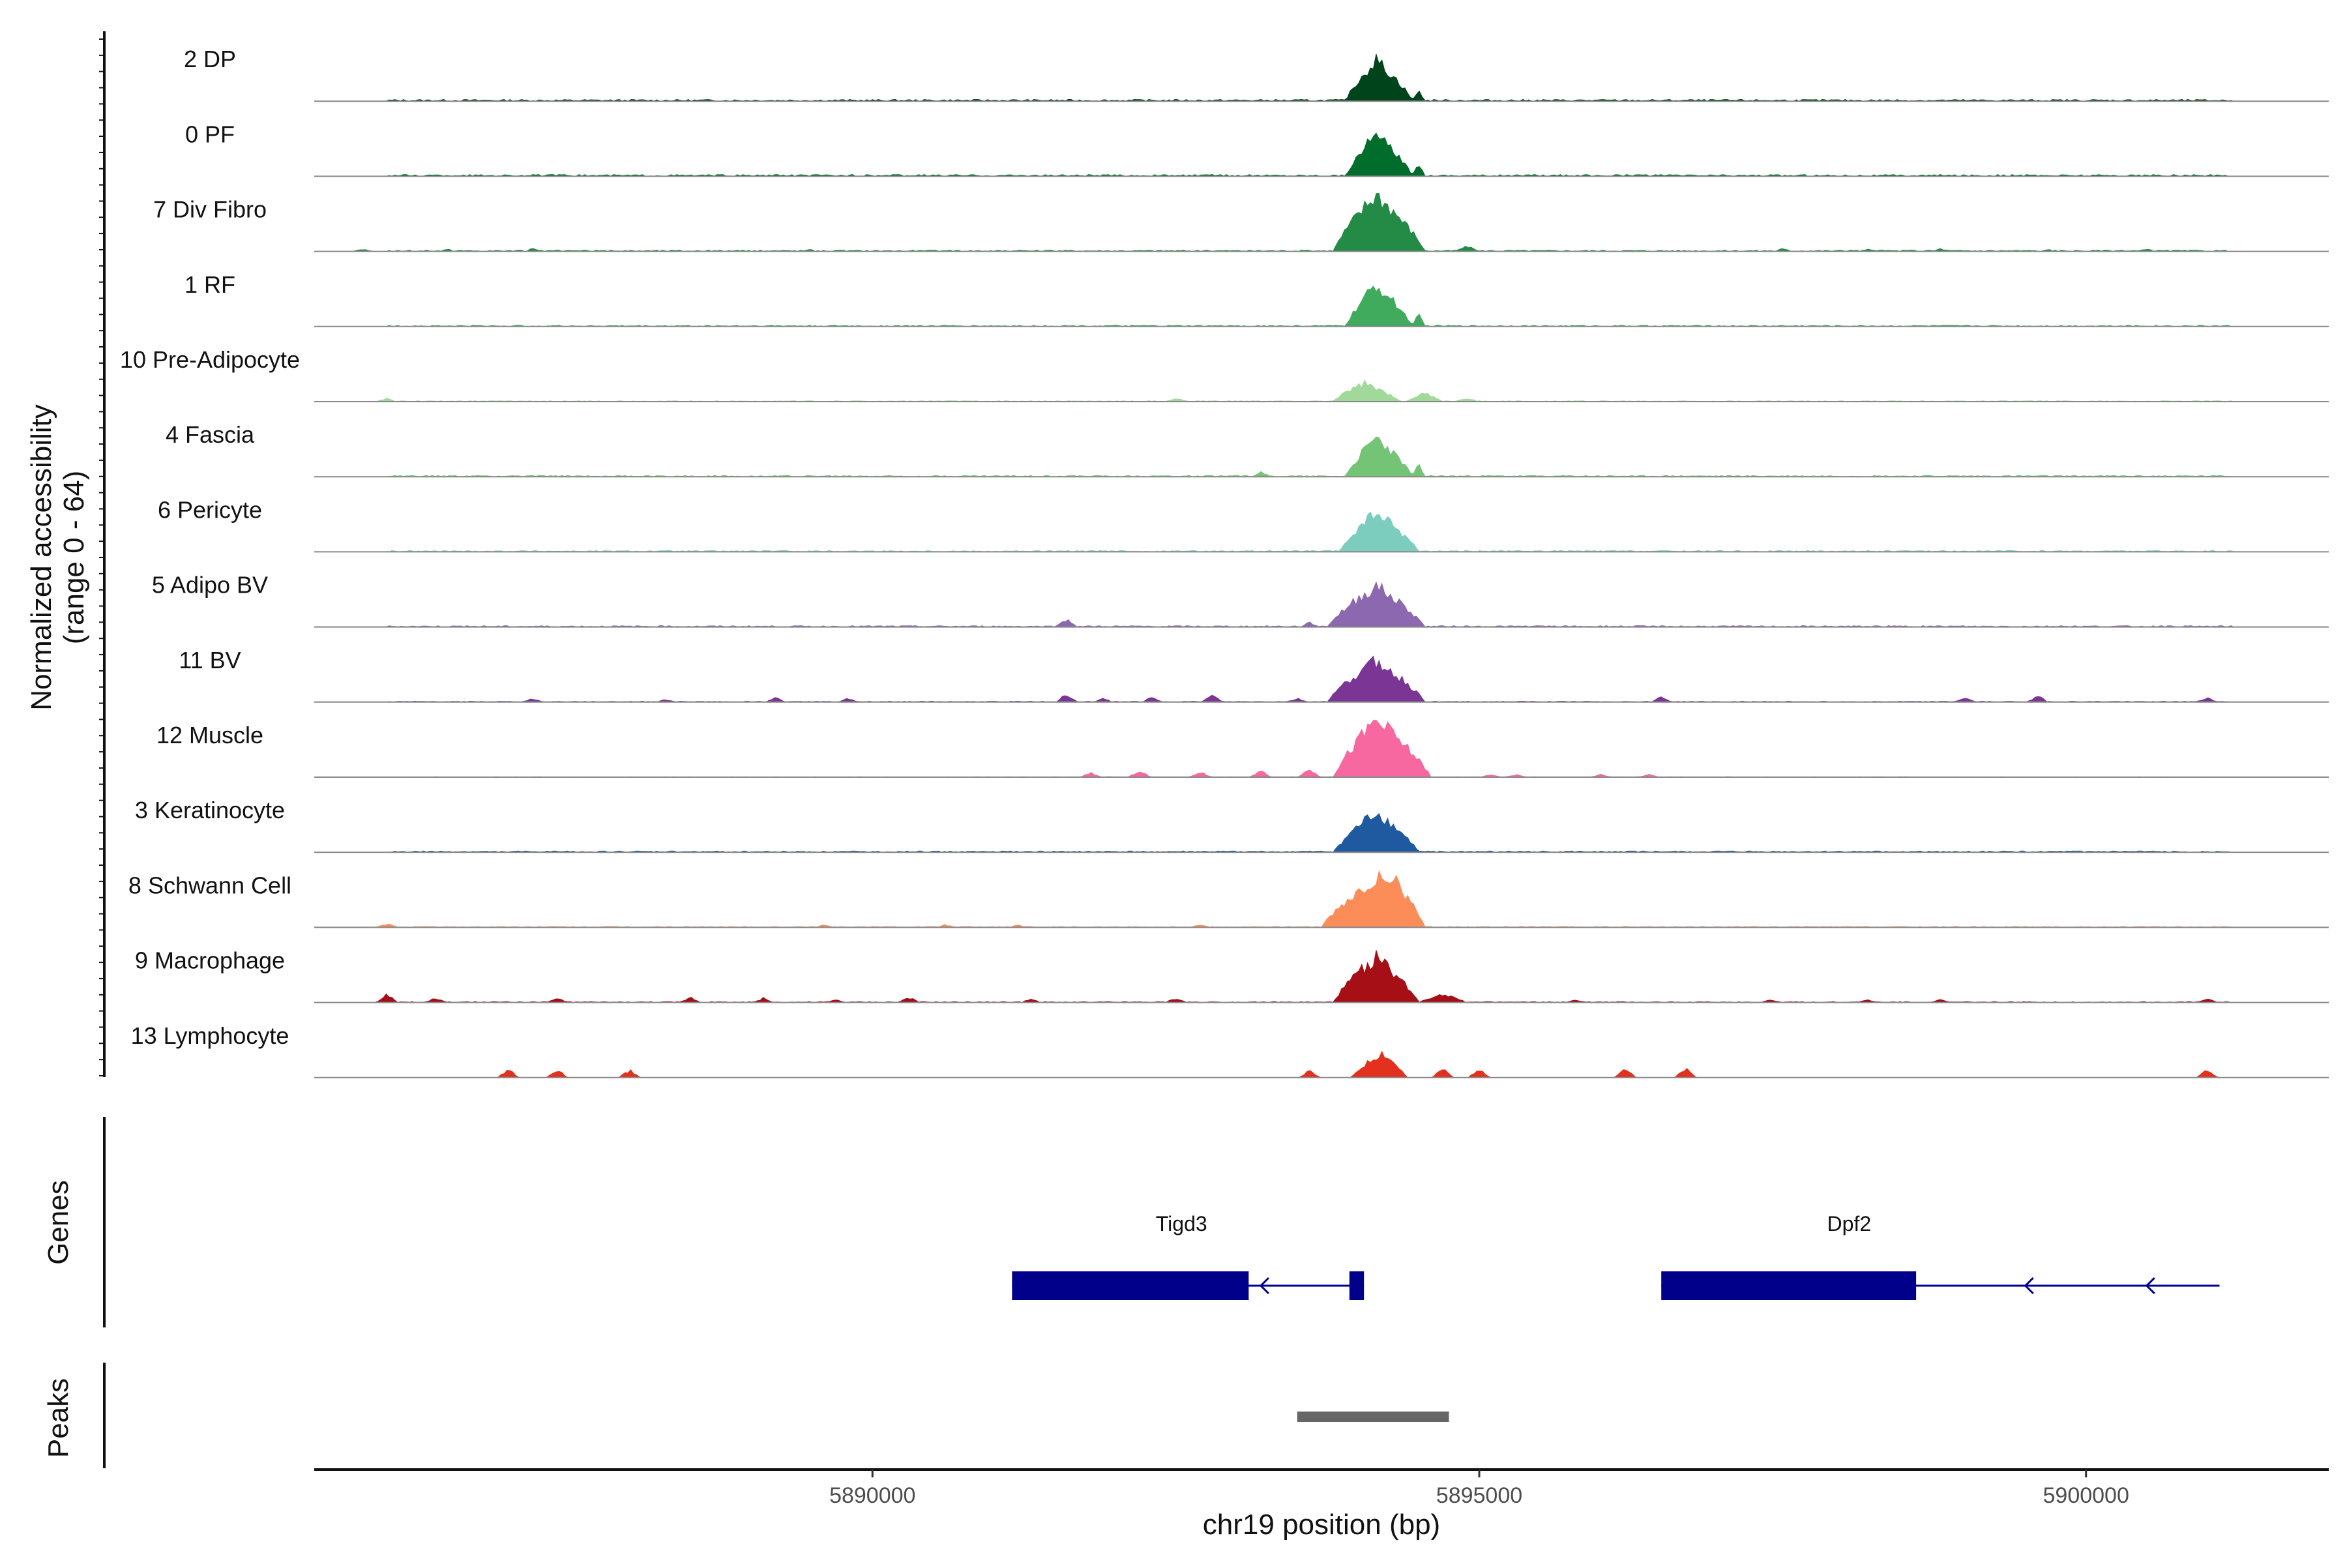 The image size is (2347, 1568). Describe the element at coordinates (210, 1036) in the screenshot. I see `track-label: 13 Lymphocyte` at that location.